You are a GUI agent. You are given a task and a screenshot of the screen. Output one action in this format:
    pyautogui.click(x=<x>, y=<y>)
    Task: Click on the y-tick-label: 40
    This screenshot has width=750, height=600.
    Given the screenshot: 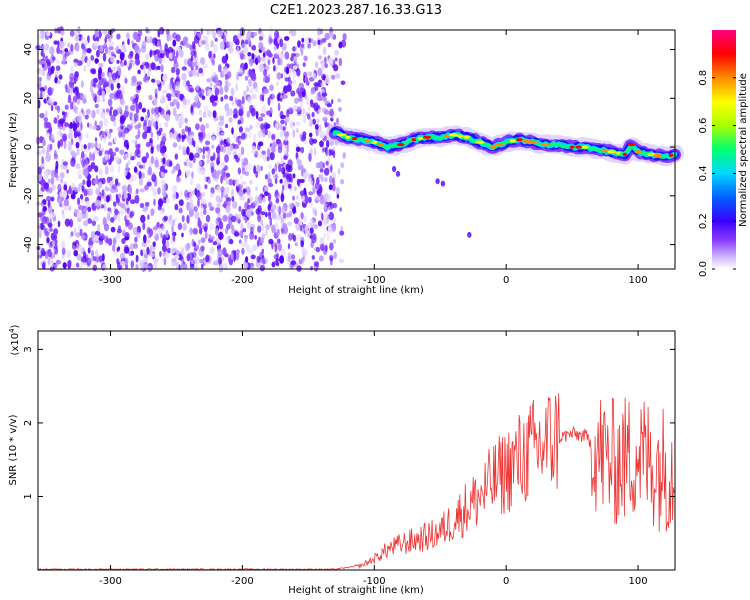 What is the action you would take?
    pyautogui.click(x=28, y=49)
    